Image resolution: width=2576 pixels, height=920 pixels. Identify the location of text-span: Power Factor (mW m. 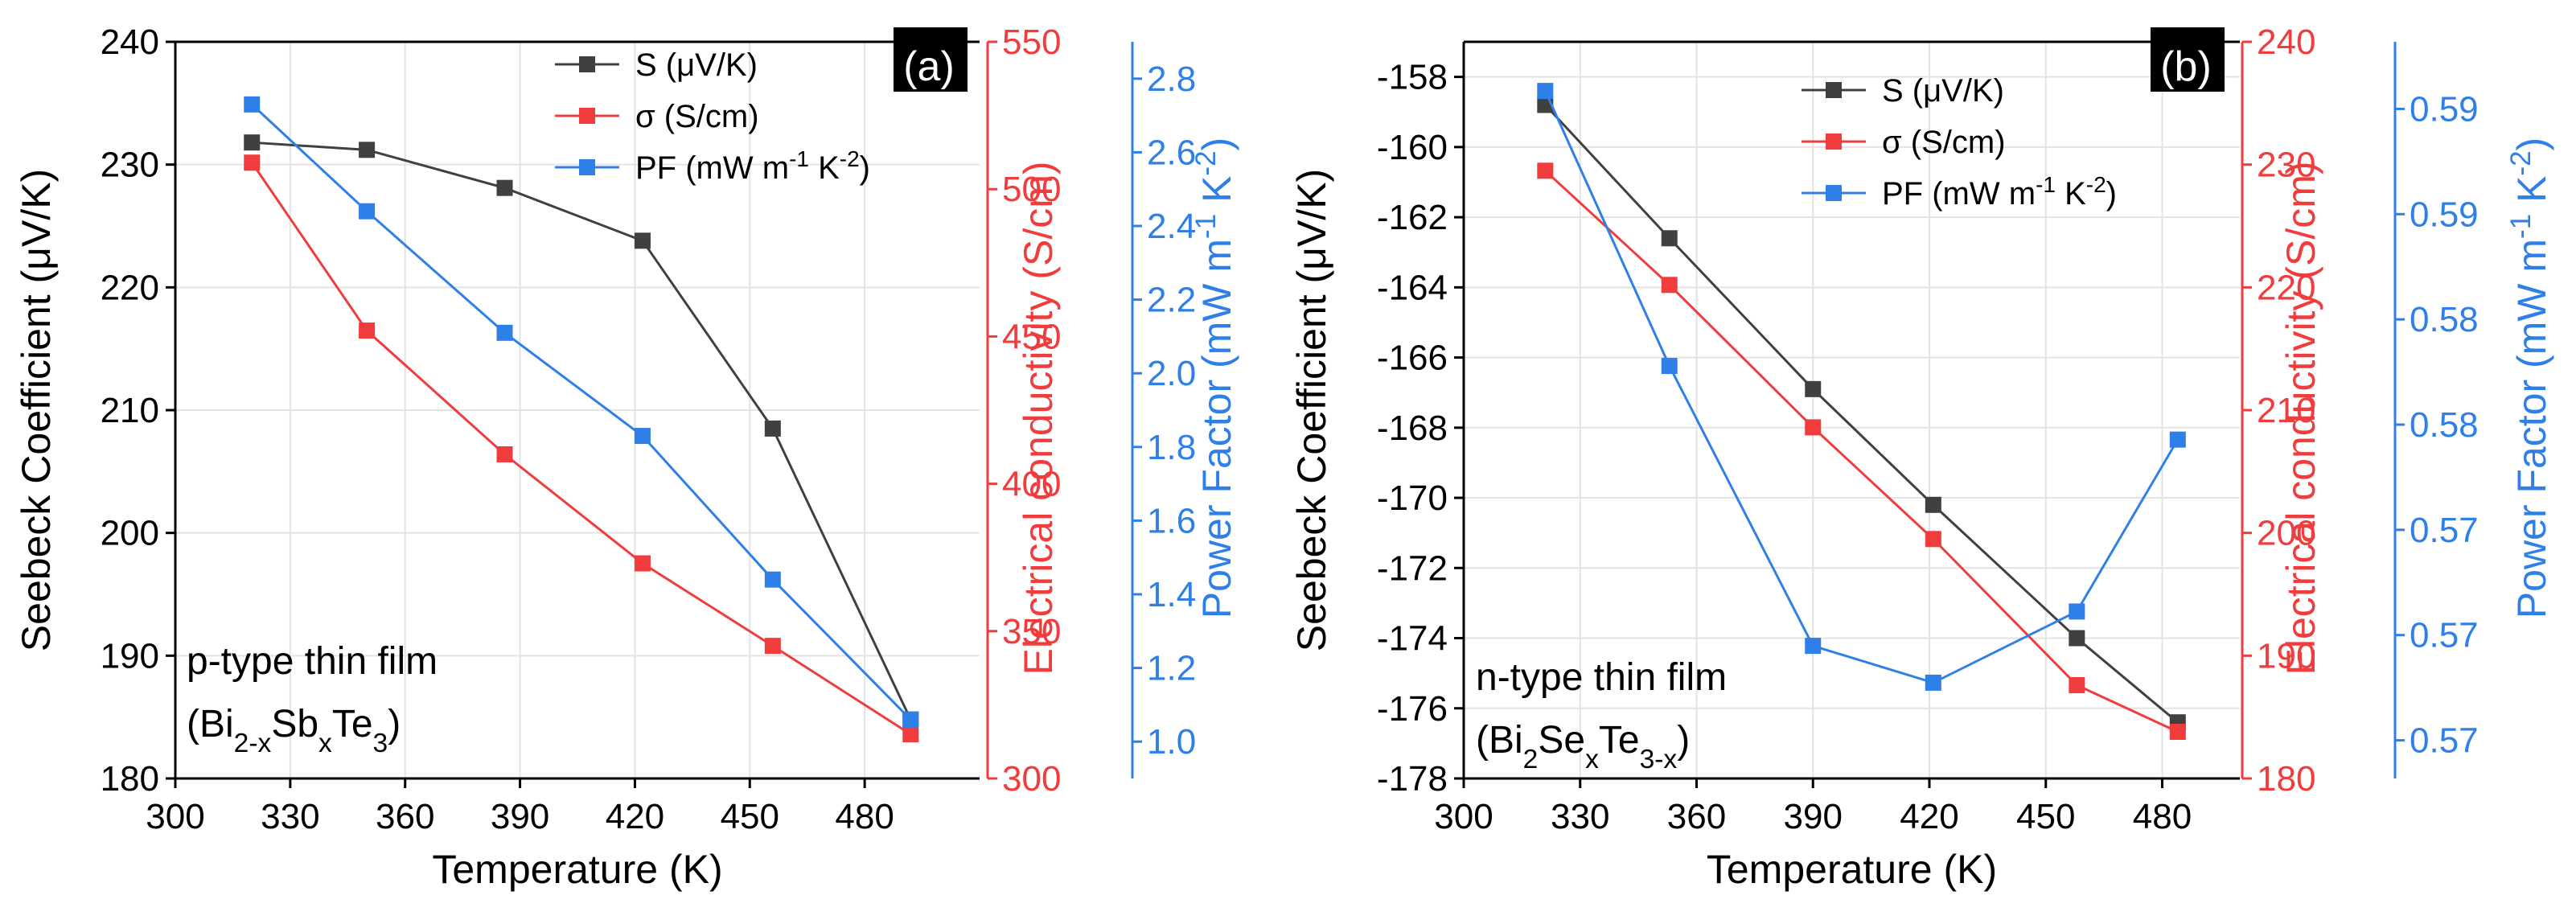
(1216, 428).